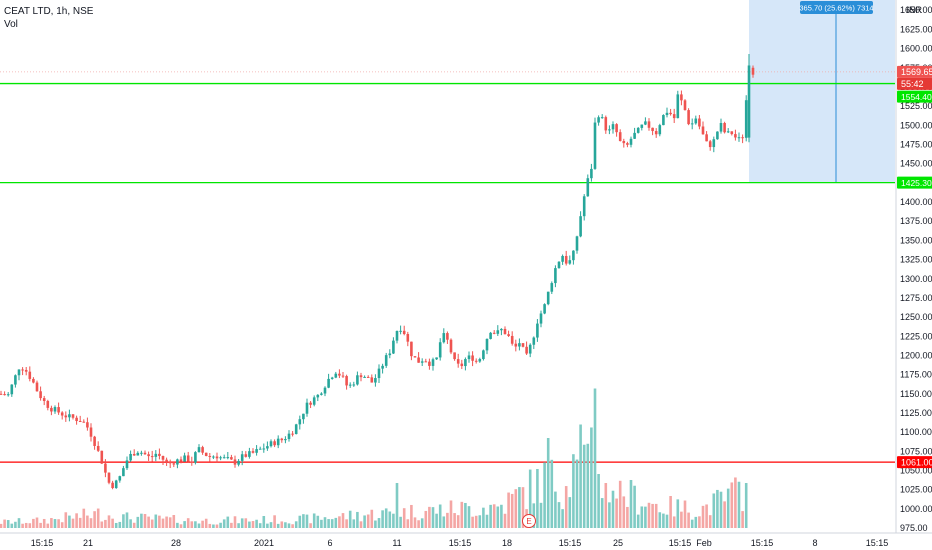 The height and width of the screenshot is (550, 932). I want to click on countdown-tag: 55:42, so click(914, 83).